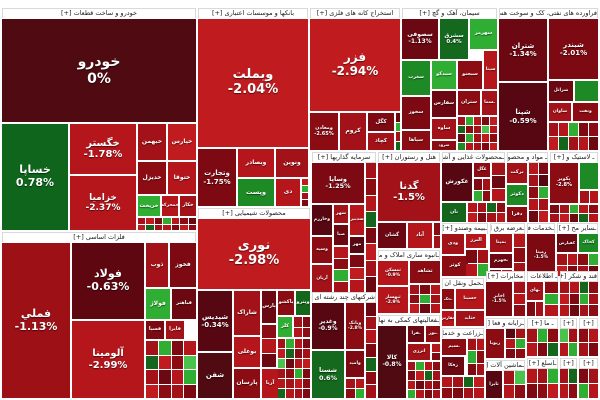 The height and width of the screenshot is (400, 600). Describe the element at coordinates (505, 365) in the screenshot. I see `section-header: ـماشین آلات [+]` at that location.